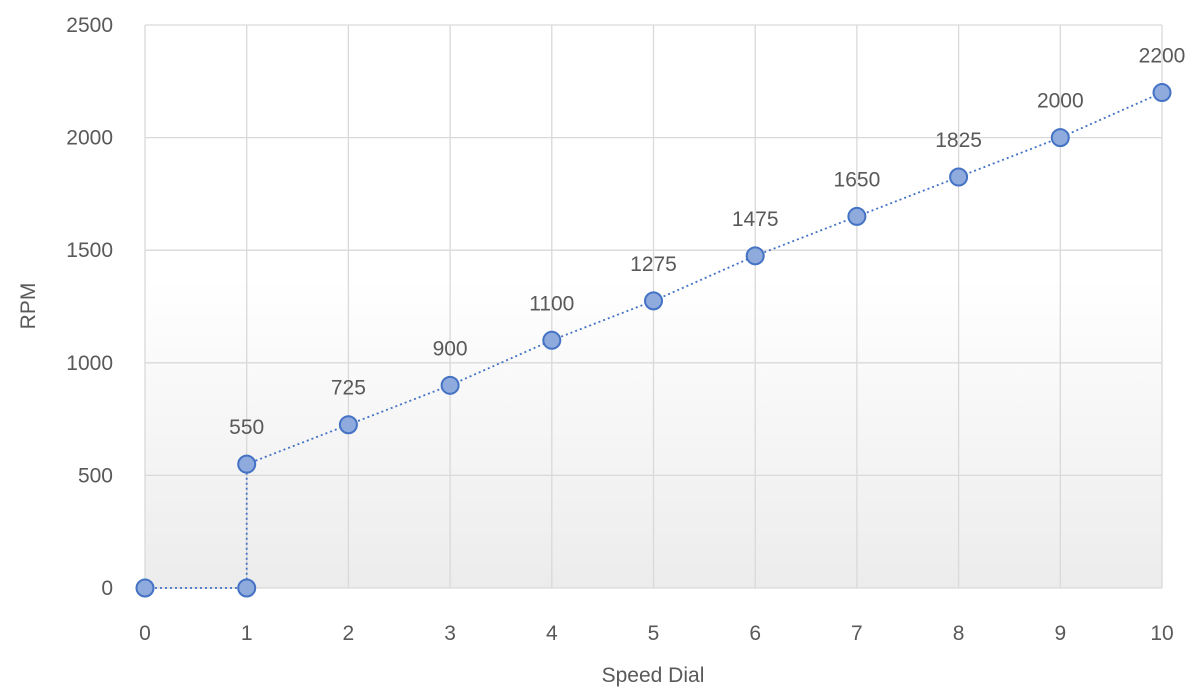  I want to click on x-tick-label: 6, so click(755, 633).